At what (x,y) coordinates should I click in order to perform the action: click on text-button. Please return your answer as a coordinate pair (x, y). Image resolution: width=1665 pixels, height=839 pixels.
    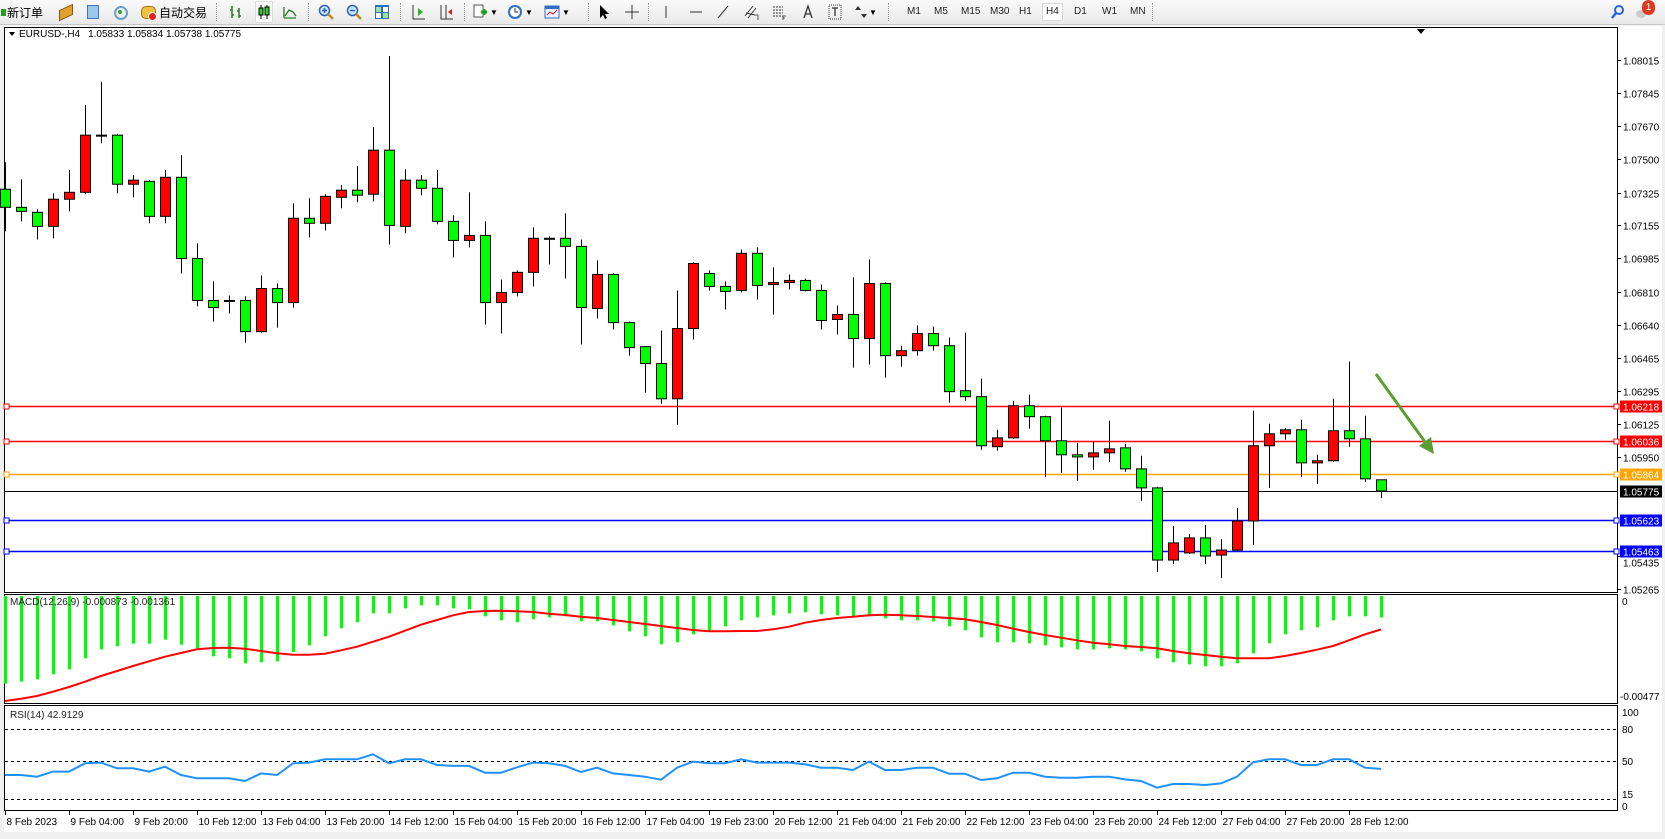
    Looking at the image, I should click on (808, 12).